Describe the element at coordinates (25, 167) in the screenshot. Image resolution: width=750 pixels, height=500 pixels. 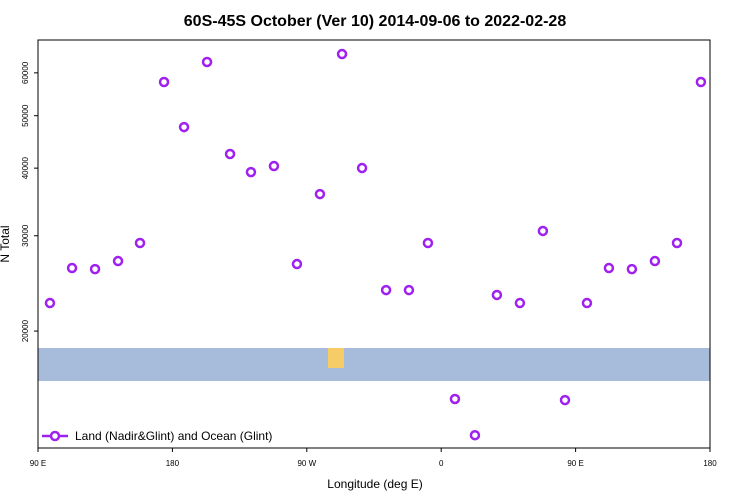
I see `y-tick-label: 40000` at that location.